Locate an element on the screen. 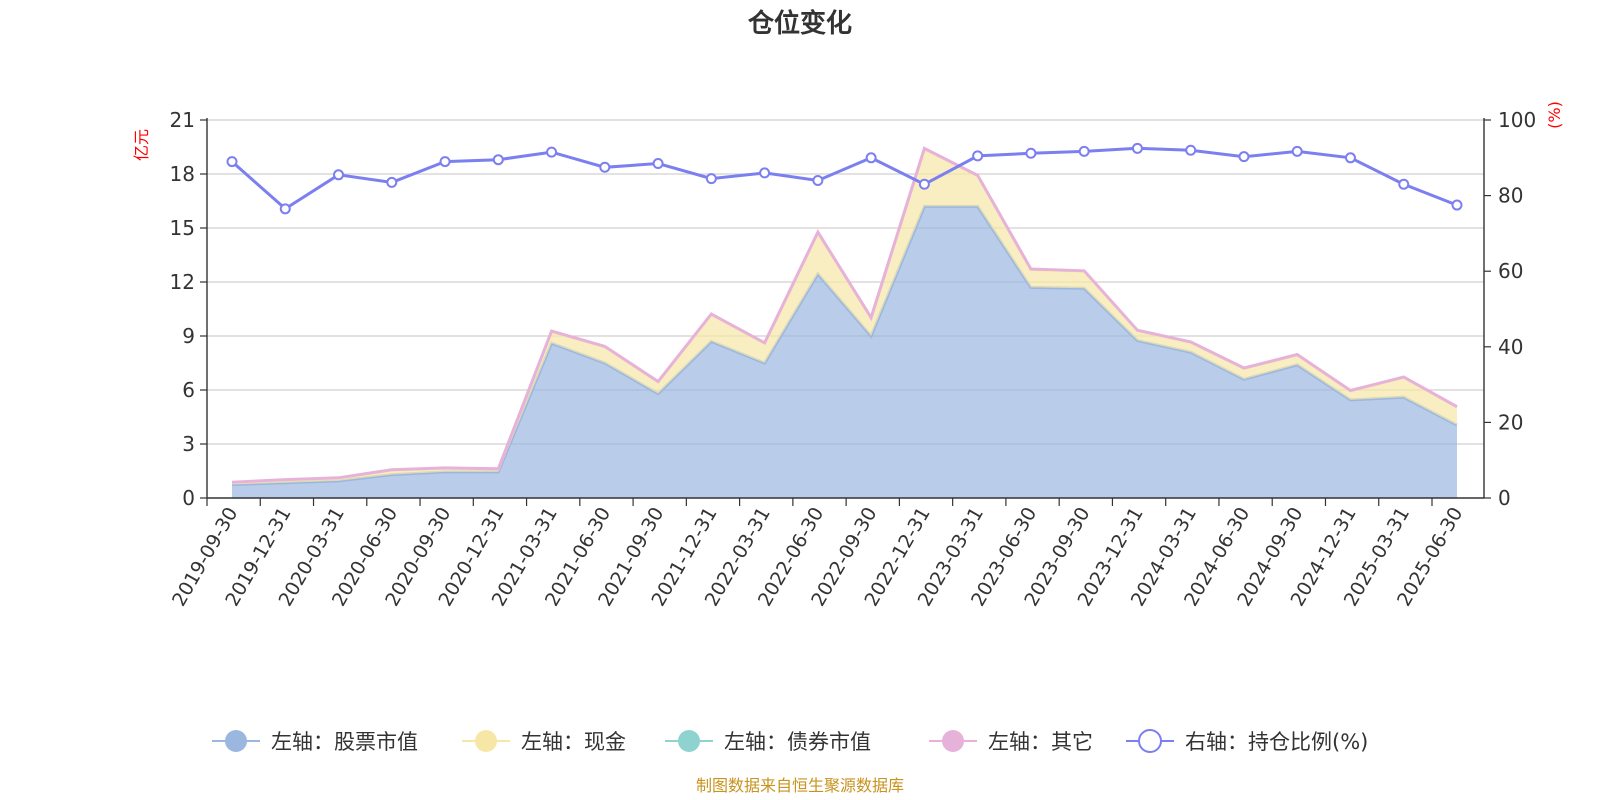 This screenshot has height=800, width=1600. right-tick-label: 60 is located at coordinates (1510, 271).